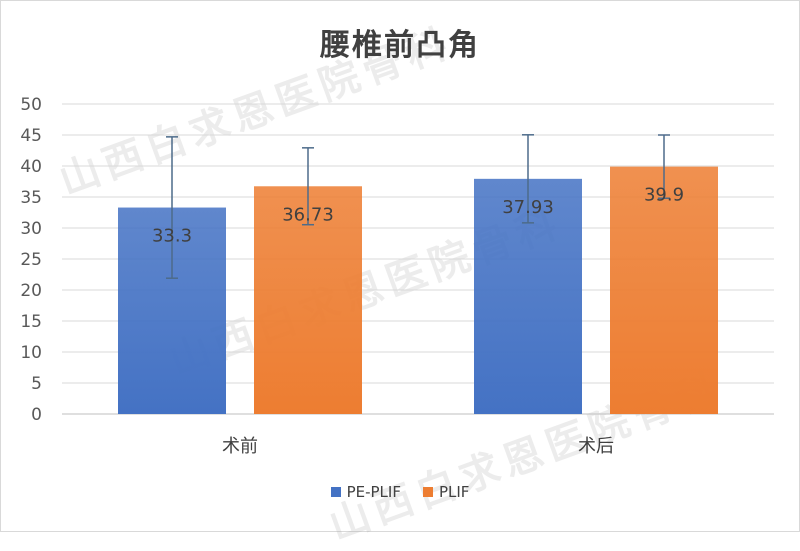 The height and width of the screenshot is (551, 800). What do you see at coordinates (31, 136) in the screenshot?
I see `y-tick-label-45: 45` at bounding box center [31, 136].